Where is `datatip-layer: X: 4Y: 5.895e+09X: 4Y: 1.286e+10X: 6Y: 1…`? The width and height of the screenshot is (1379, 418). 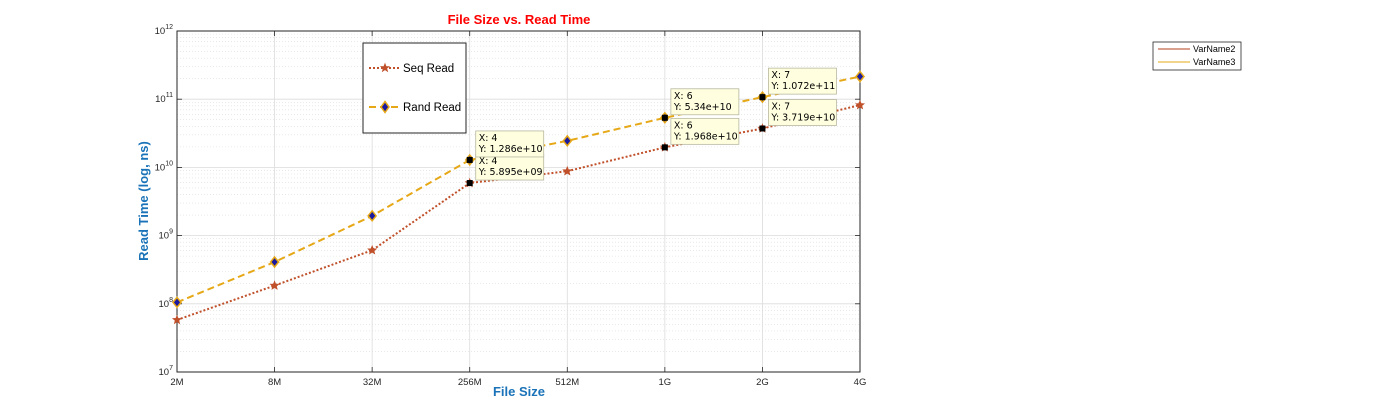
datatip-layer: X: 4Y: 5.895e+09X: 4Y: 1.286e+10X: 6Y: 1… is located at coordinates (651, 127).